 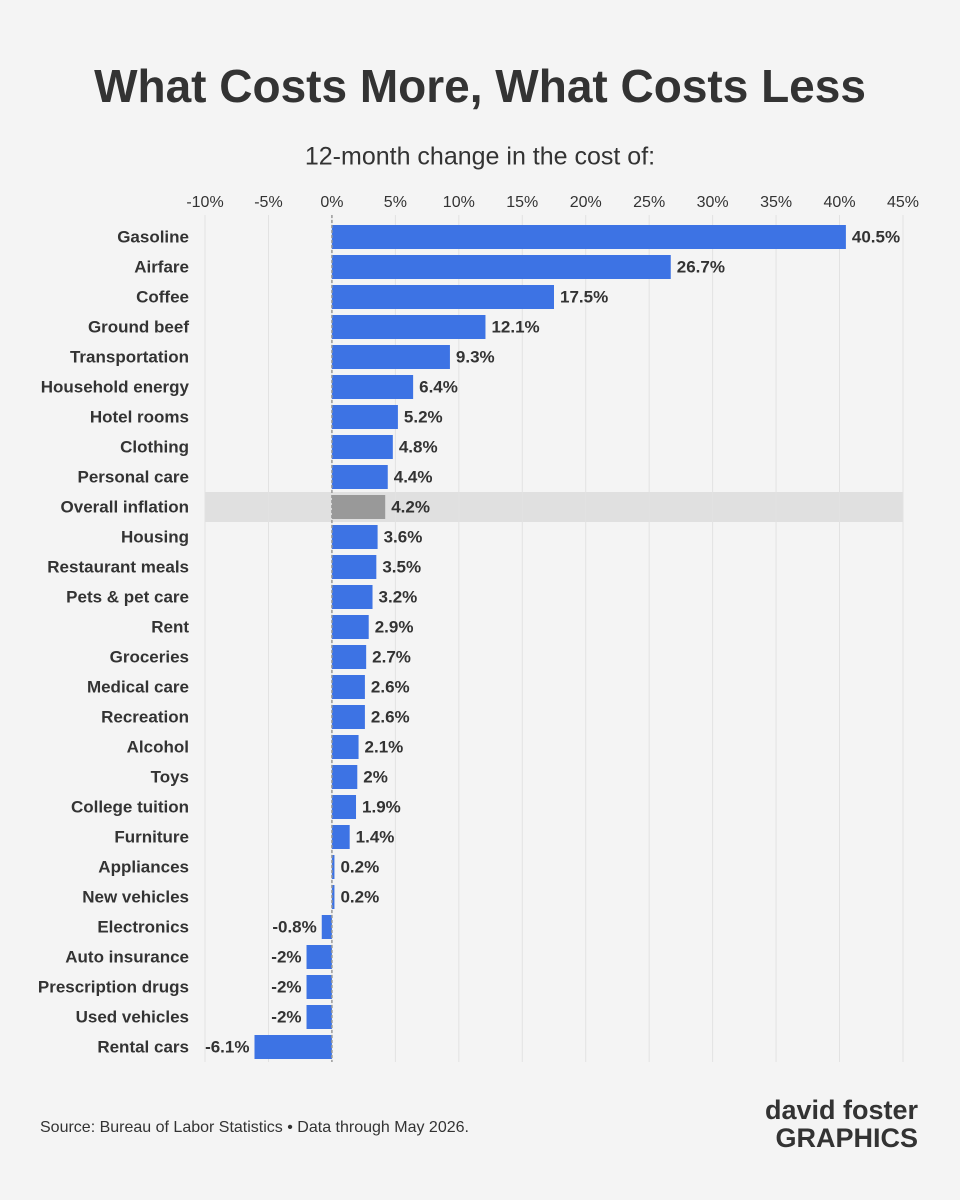 I want to click on chart-subtitle: 12-month change in the cost of:, so click(x=480, y=157).